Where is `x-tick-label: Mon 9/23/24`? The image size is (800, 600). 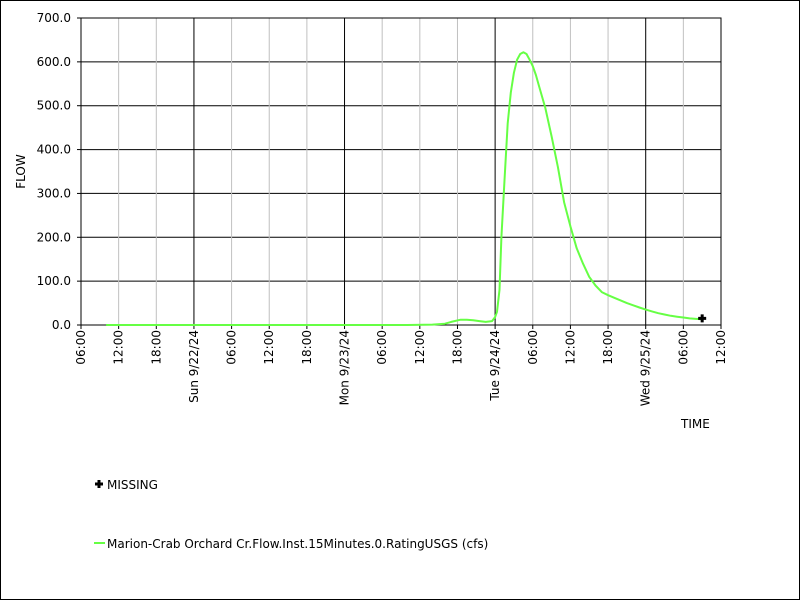 x-tick-label: Mon 9/23/24 is located at coordinates (345, 367).